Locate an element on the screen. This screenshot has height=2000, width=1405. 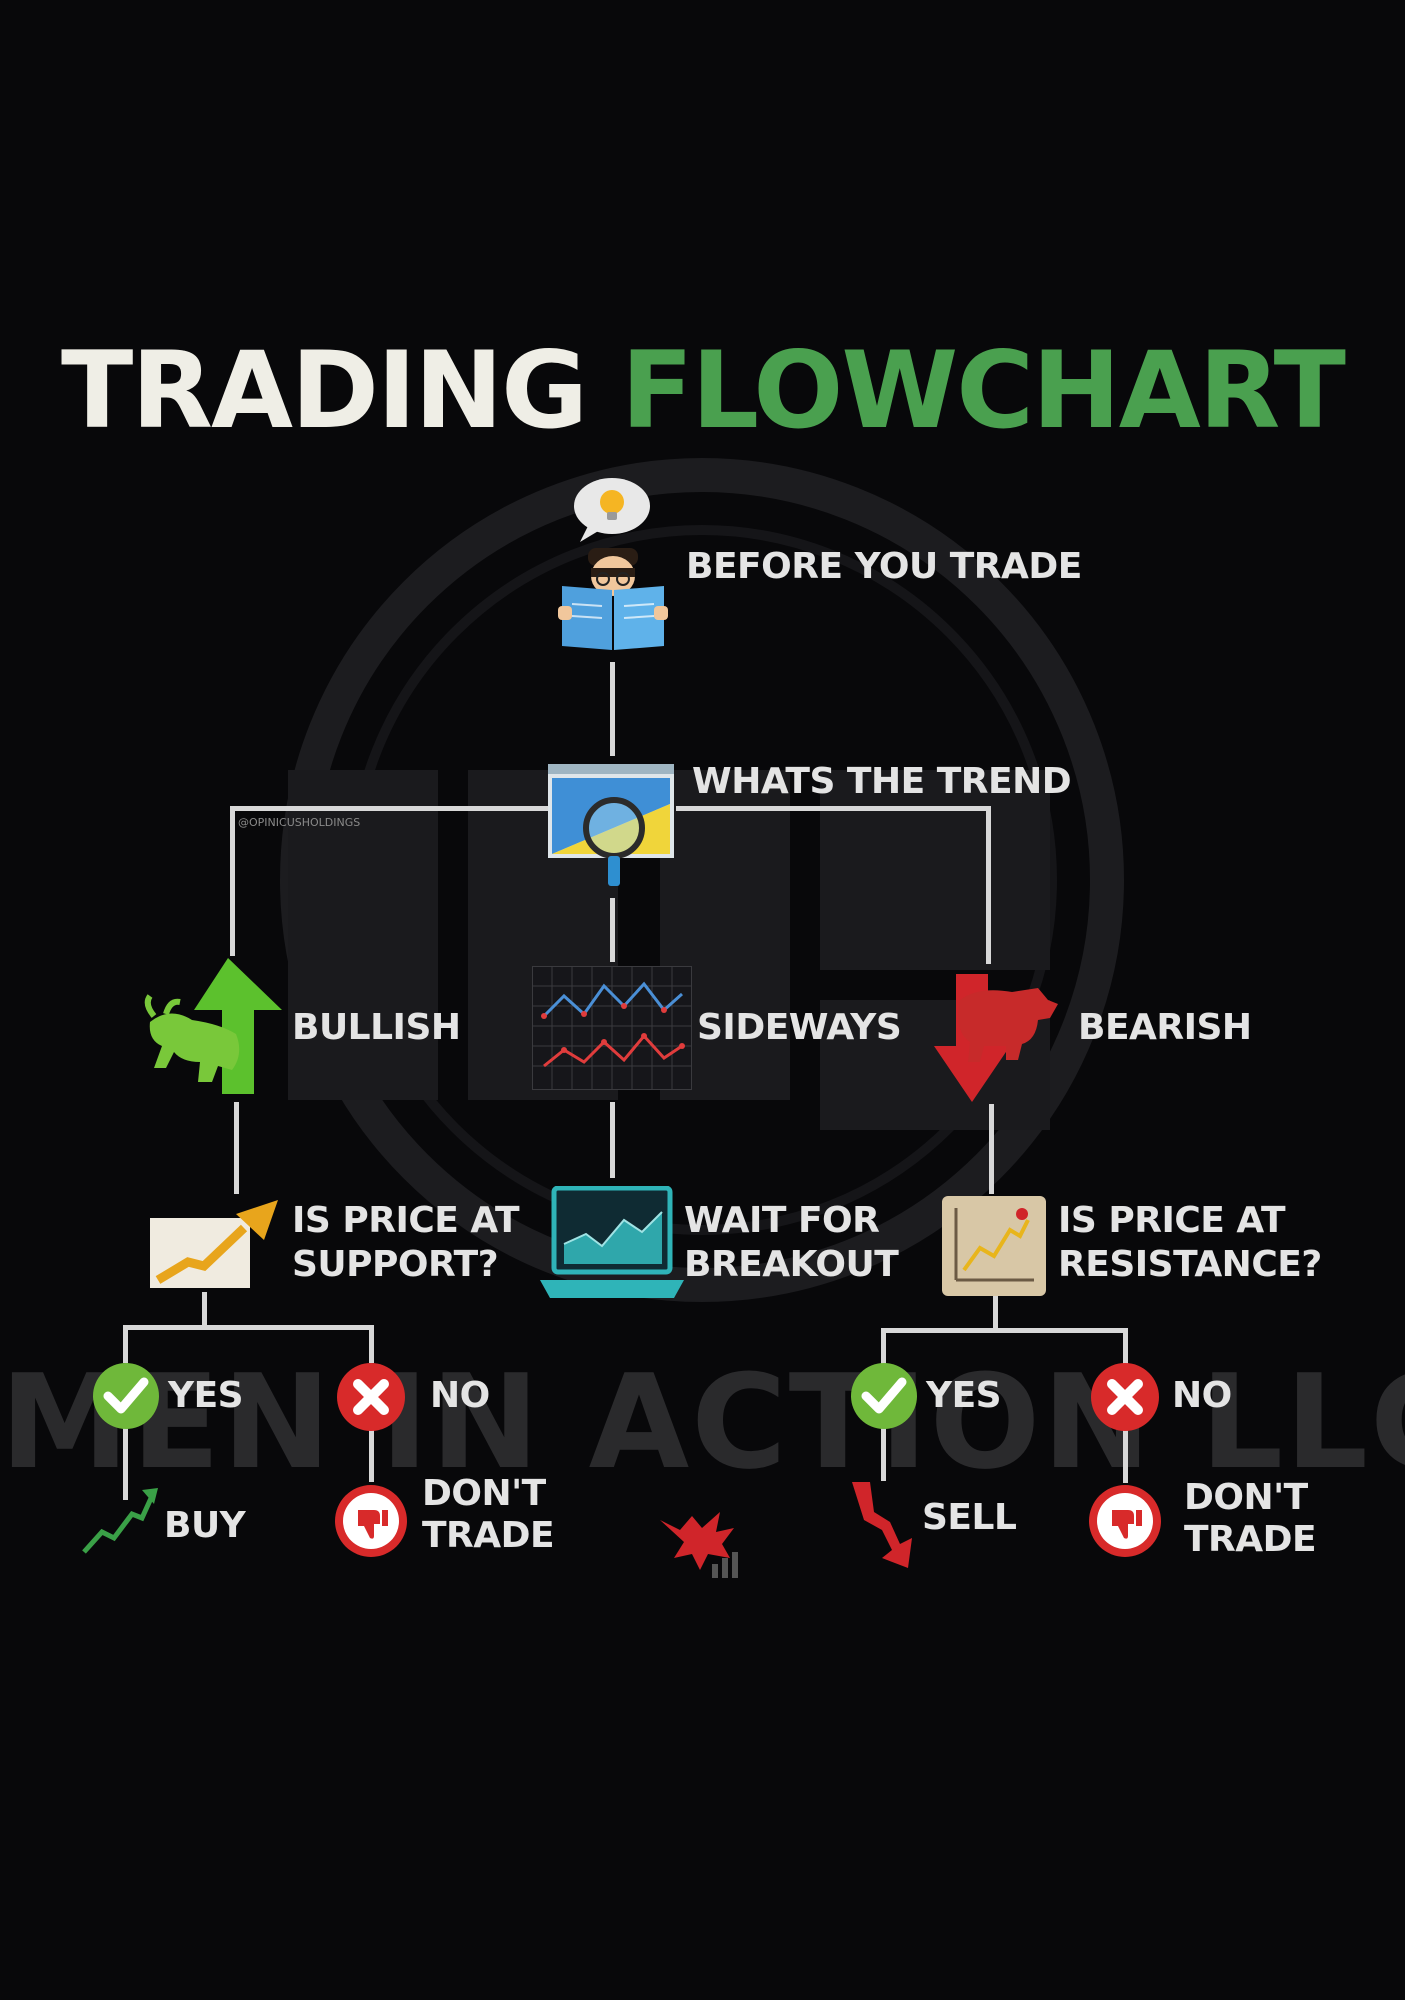
bear-icon is located at coordinates (996, 1038).